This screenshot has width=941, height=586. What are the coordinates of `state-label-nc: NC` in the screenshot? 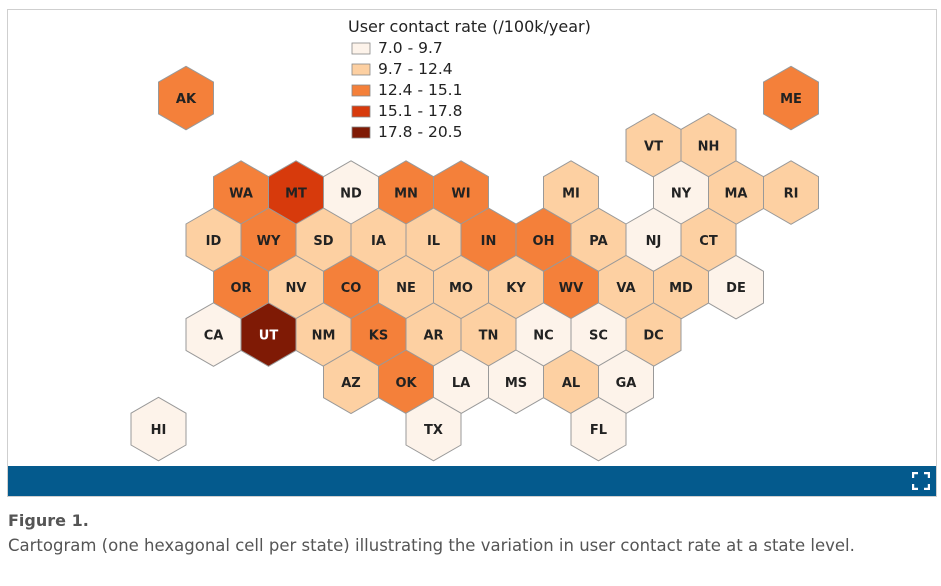 It's located at (543, 336).